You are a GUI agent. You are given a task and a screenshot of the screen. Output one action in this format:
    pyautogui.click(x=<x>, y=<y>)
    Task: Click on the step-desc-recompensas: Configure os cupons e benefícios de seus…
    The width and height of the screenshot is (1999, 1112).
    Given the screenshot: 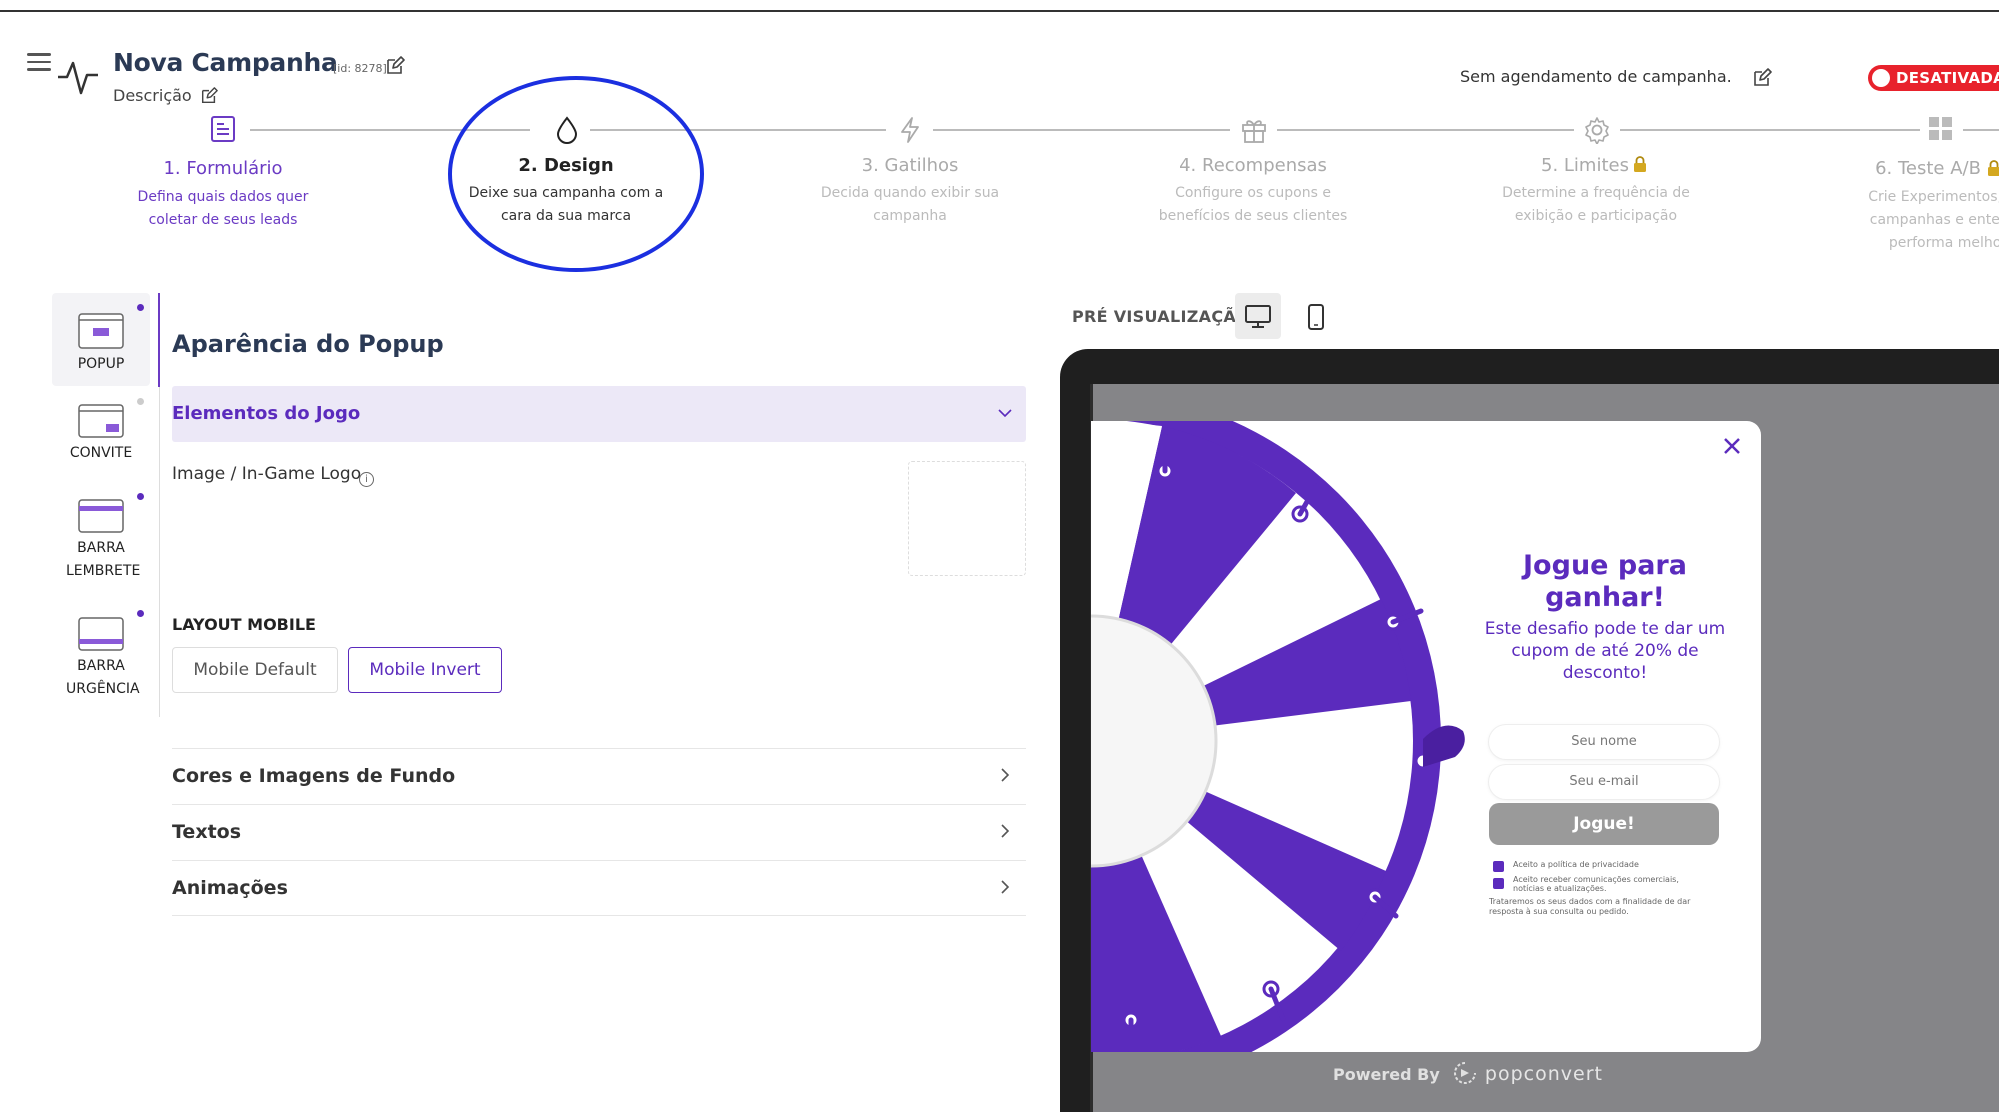 What is the action you would take?
    pyautogui.click(x=1253, y=204)
    